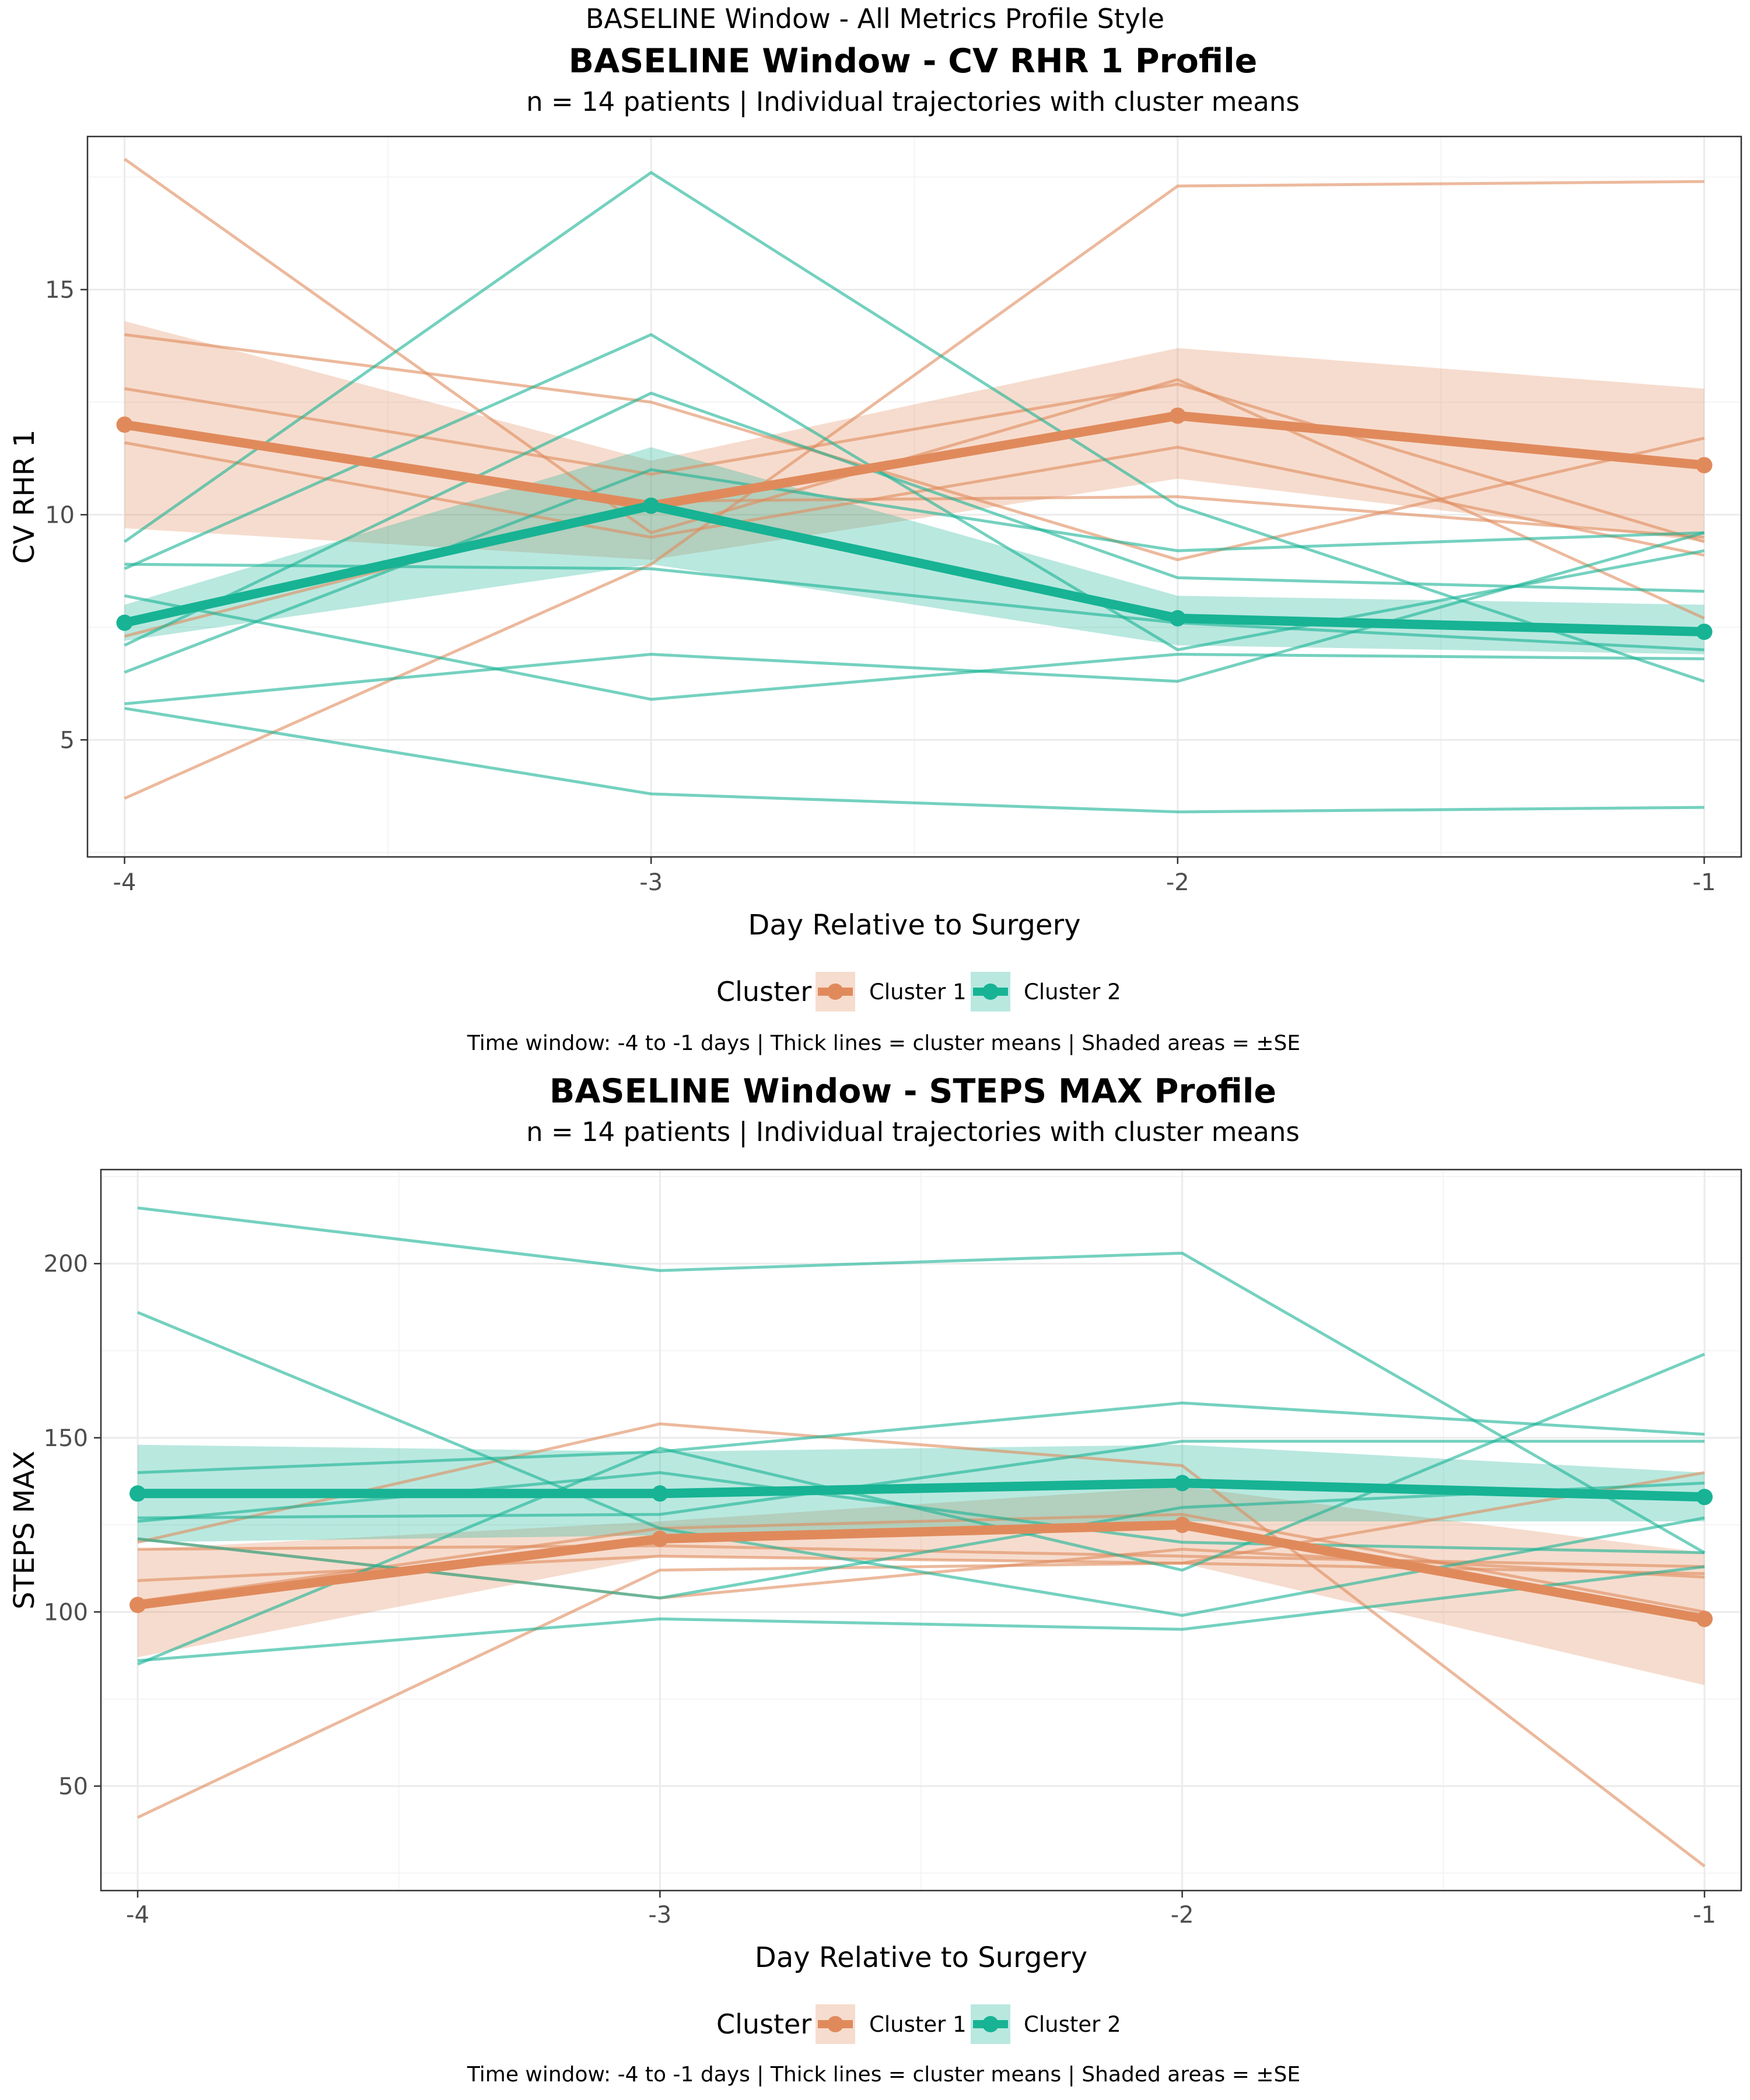 Image resolution: width=1750 pixels, height=2100 pixels. Describe the element at coordinates (914, 61) in the screenshot. I see `chart-title: BASELINE Window - CV RHR 1 Profile` at that location.